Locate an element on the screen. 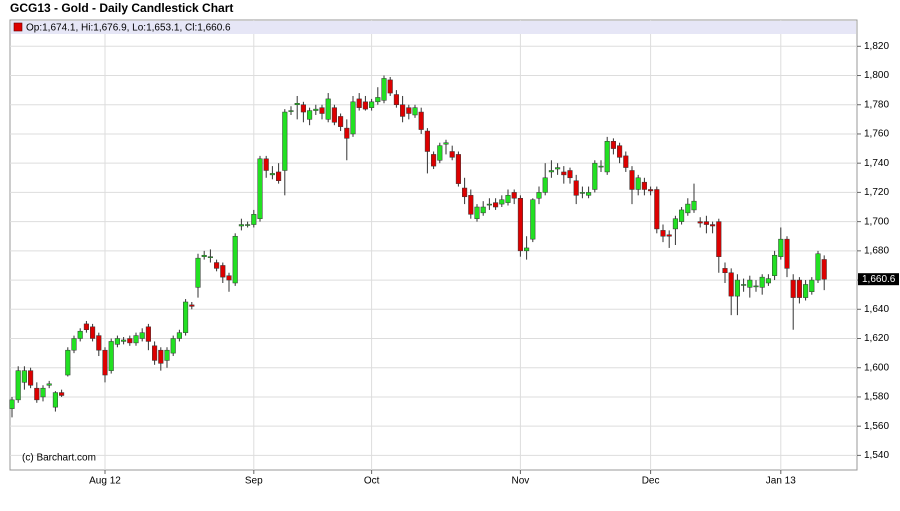 This screenshot has height=511, width=900. y-tick-label: 1,540 is located at coordinates (876, 455).